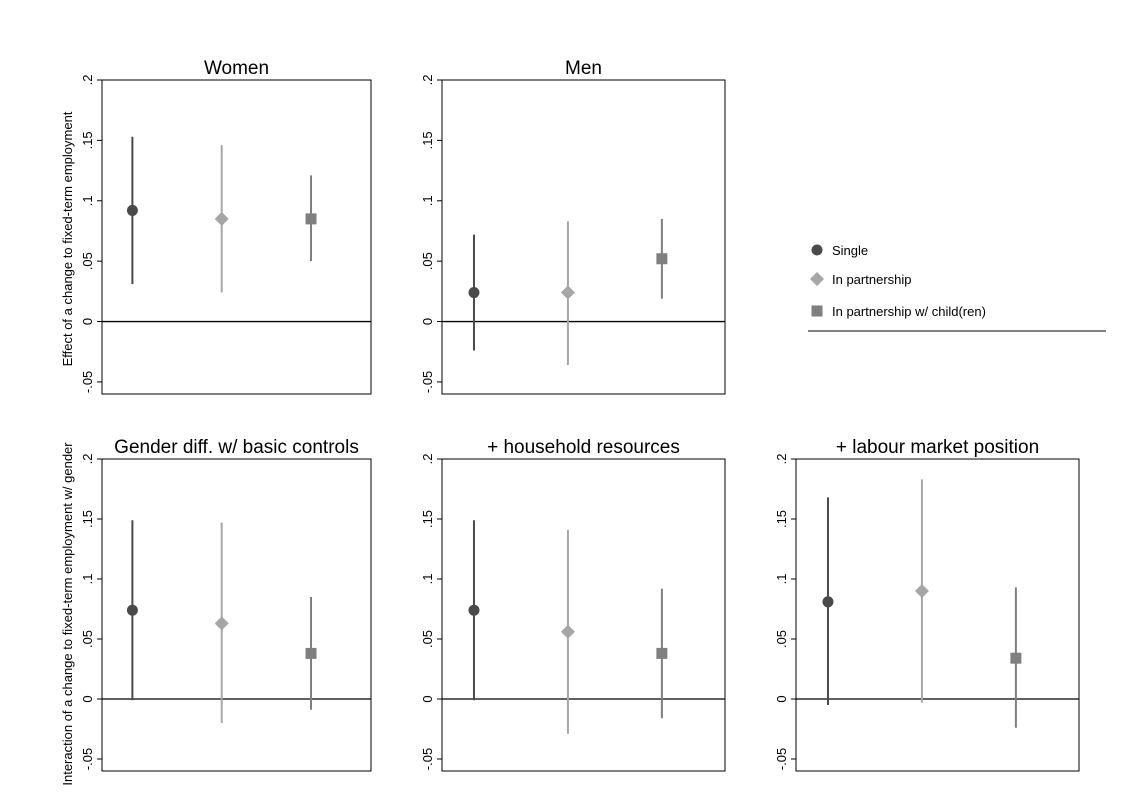  I want to click on legend-item-in-partnership-w-child-ren: In partnership w/ child(ren), so click(898, 311).